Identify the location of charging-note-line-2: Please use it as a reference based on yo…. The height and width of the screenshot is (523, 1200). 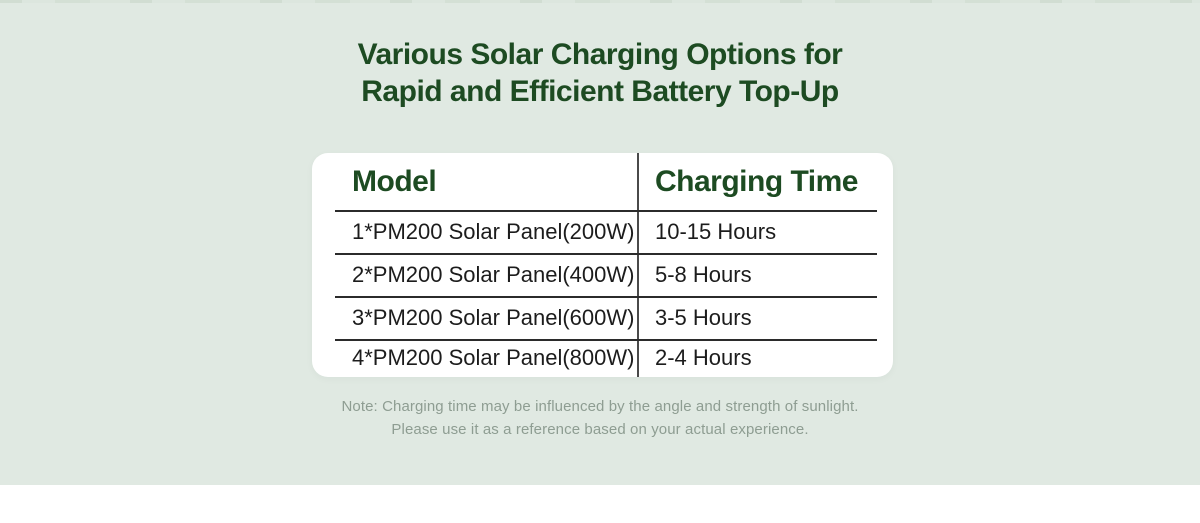
(600, 429).